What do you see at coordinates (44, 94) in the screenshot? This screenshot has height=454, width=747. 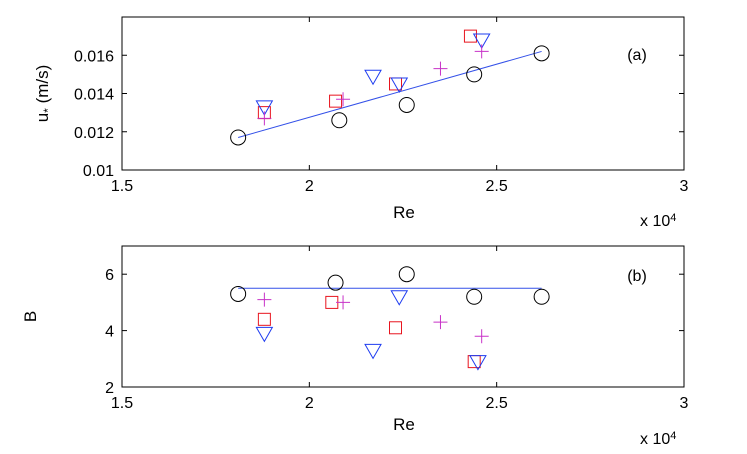 I see `y-axis-label: u* (m/s)` at bounding box center [44, 94].